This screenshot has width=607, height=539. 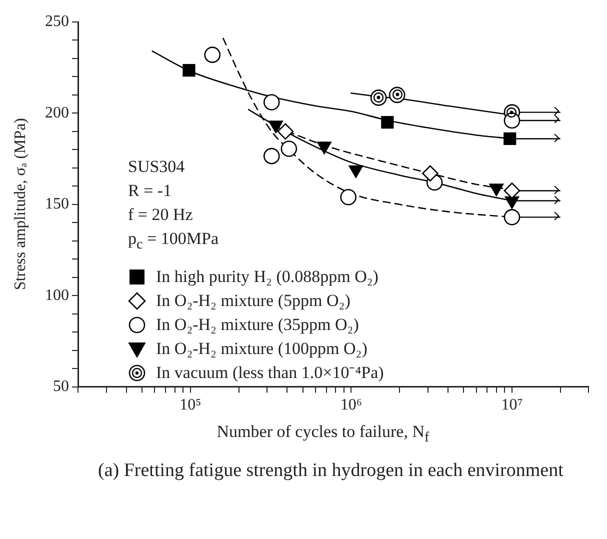 I want to click on annotation: R = -1, so click(x=150, y=191).